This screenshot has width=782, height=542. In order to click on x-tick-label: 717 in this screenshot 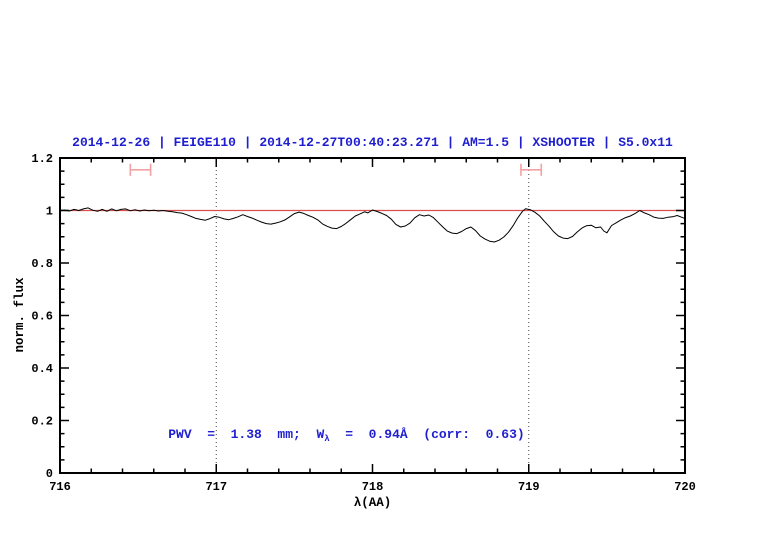, I will do `click(216, 487)`.